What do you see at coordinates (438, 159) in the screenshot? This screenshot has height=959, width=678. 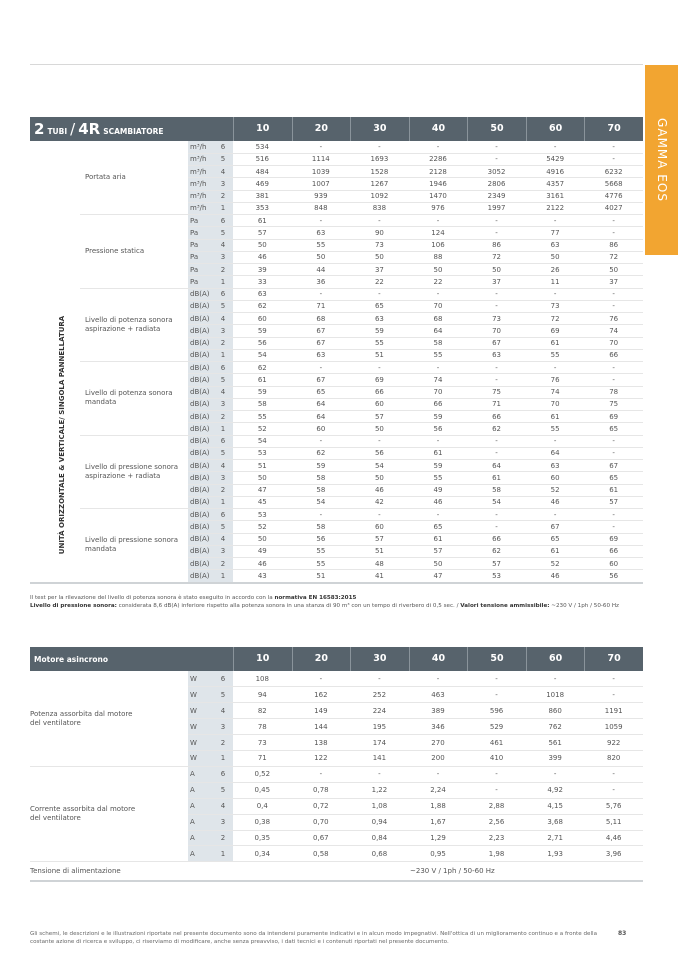 I see `value-cell: 2286` at bounding box center [438, 159].